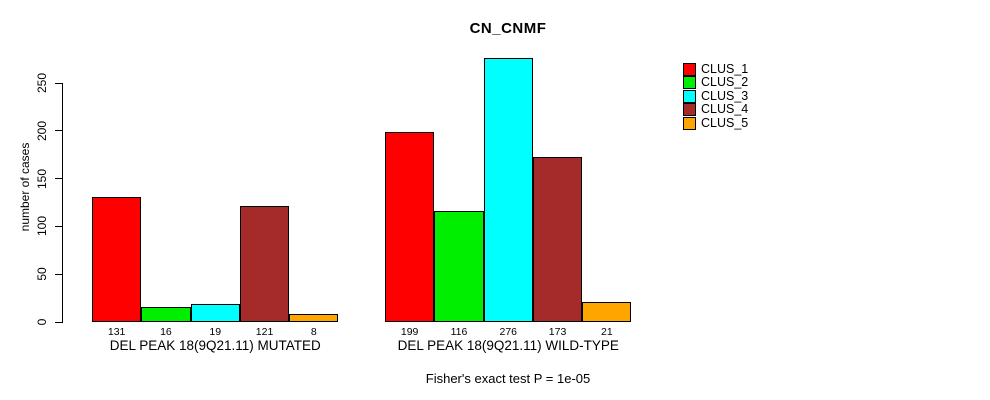 The width and height of the screenshot is (990, 400). What do you see at coordinates (25, 187) in the screenshot?
I see `y-axis-label: number of cases` at bounding box center [25, 187].